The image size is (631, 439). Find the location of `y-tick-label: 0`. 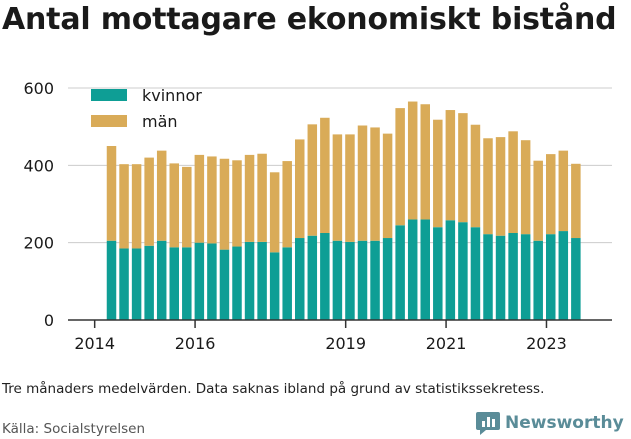

y-tick-label: 0 is located at coordinates (49, 320).